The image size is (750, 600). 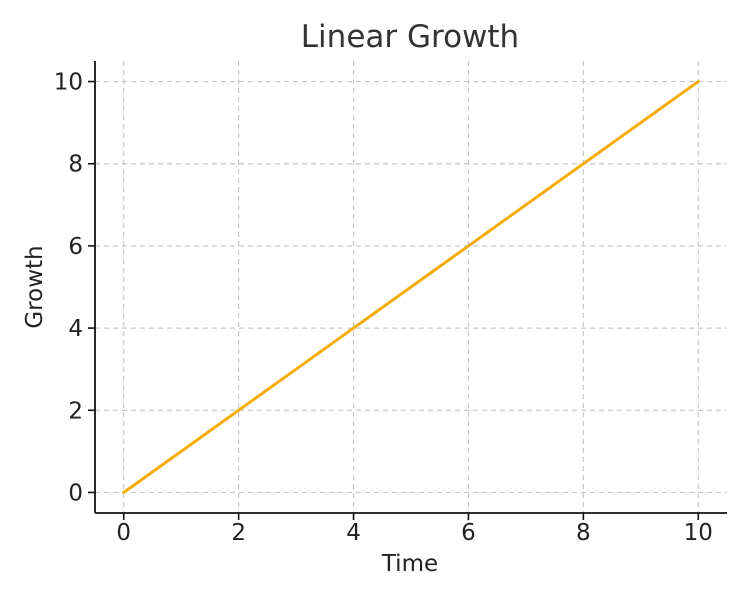 What do you see at coordinates (409, 564) in the screenshot?
I see `x-axis-label: Time` at bounding box center [409, 564].